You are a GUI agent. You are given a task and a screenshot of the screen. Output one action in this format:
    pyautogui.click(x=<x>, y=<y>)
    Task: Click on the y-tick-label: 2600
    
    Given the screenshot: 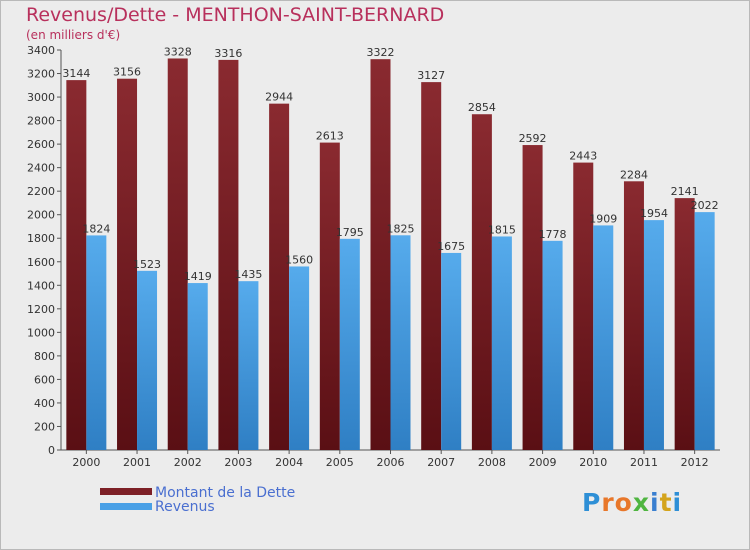 What is the action you would take?
    pyautogui.click(x=41, y=144)
    